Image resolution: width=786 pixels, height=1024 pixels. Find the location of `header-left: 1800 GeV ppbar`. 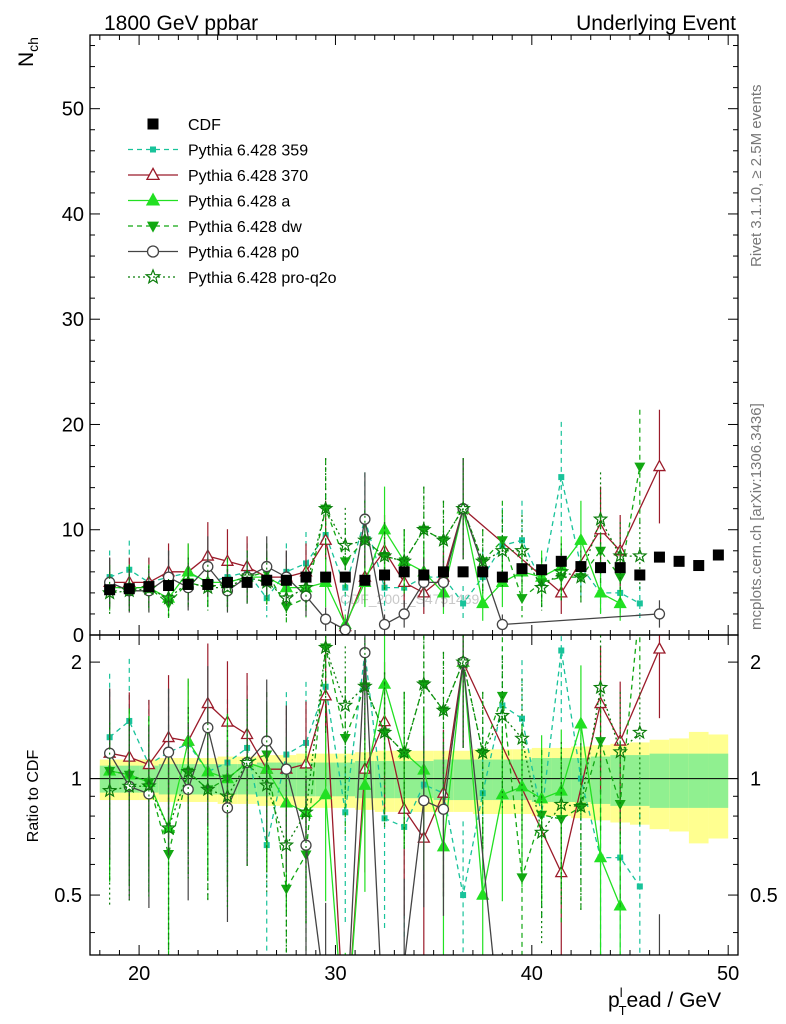

header-left: 1800 GeV ppbar is located at coordinates (181, 23).